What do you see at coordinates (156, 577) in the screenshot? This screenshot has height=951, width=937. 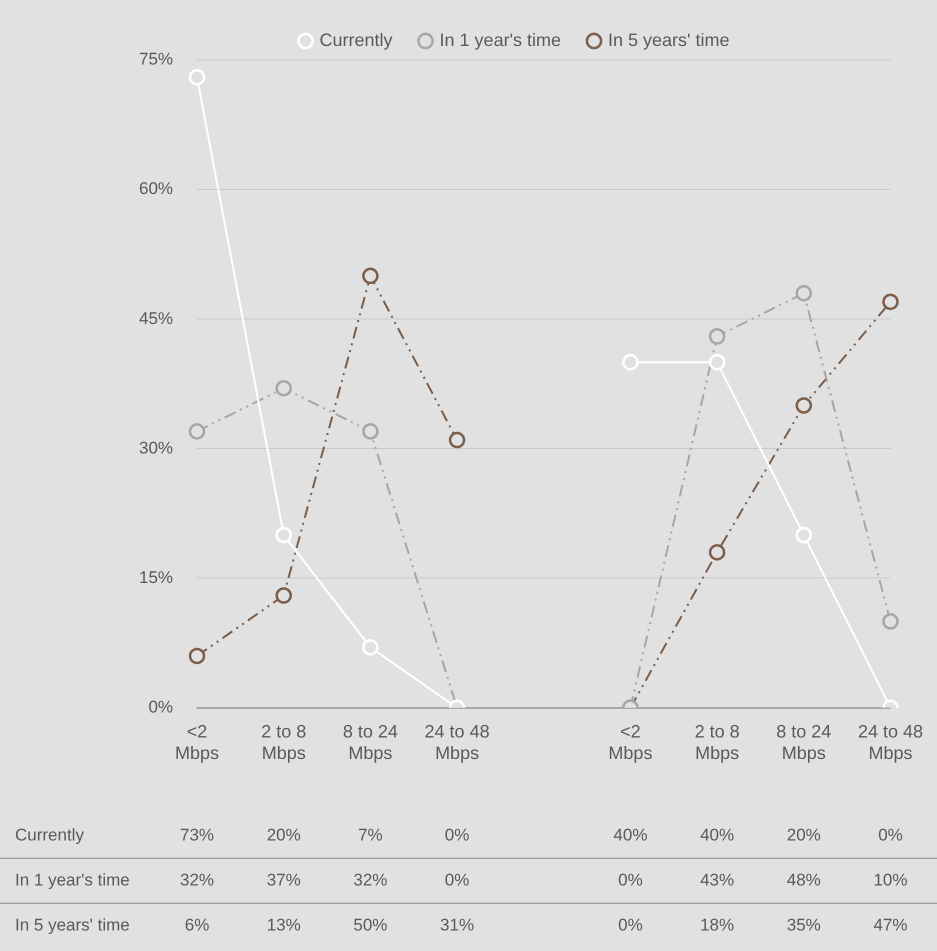 I see `y-tick-label: 15%` at bounding box center [156, 577].